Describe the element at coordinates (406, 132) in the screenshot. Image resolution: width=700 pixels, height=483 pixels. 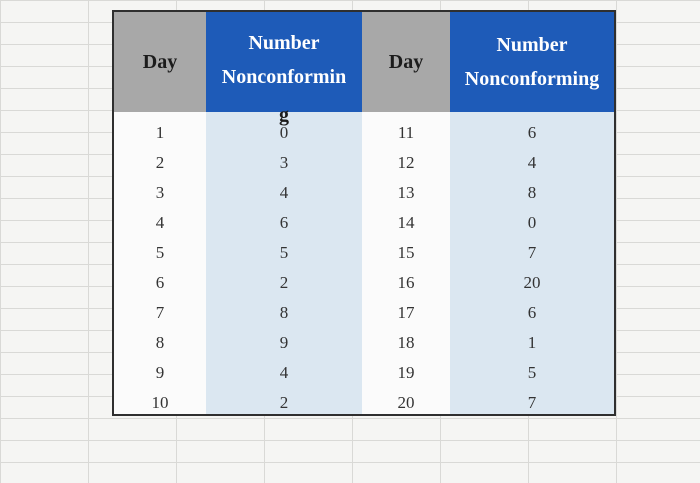
I see `table-cell: 11` at that location.